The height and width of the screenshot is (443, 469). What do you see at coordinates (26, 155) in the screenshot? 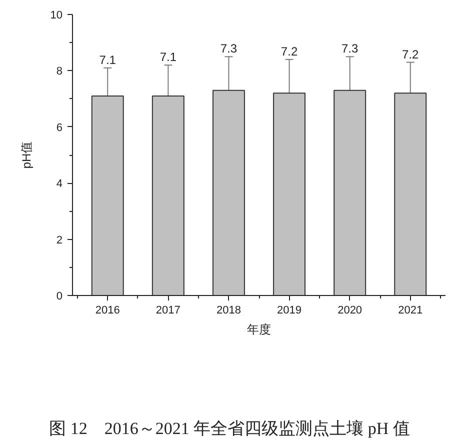
I see `y-axis-title: pH值` at bounding box center [26, 155].